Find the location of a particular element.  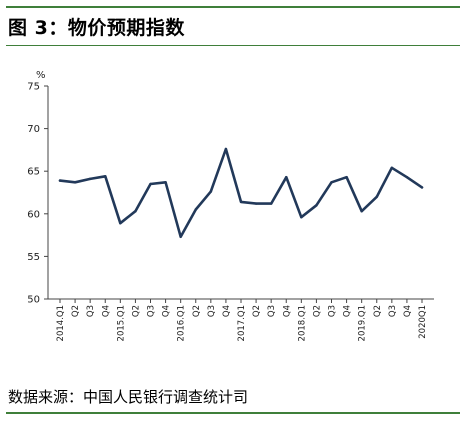

x-tick-label: 2020Q1 is located at coordinates (423, 322).